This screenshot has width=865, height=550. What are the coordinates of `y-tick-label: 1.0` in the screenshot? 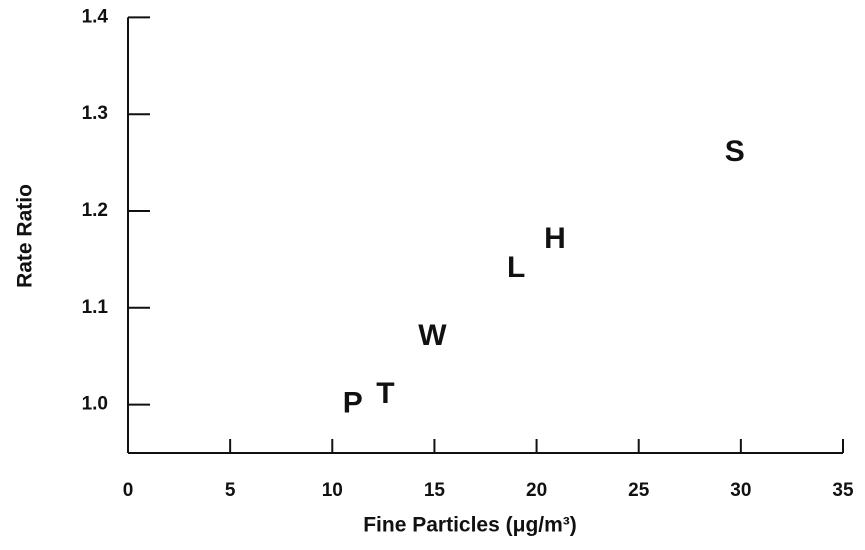 It's located at (95, 404).